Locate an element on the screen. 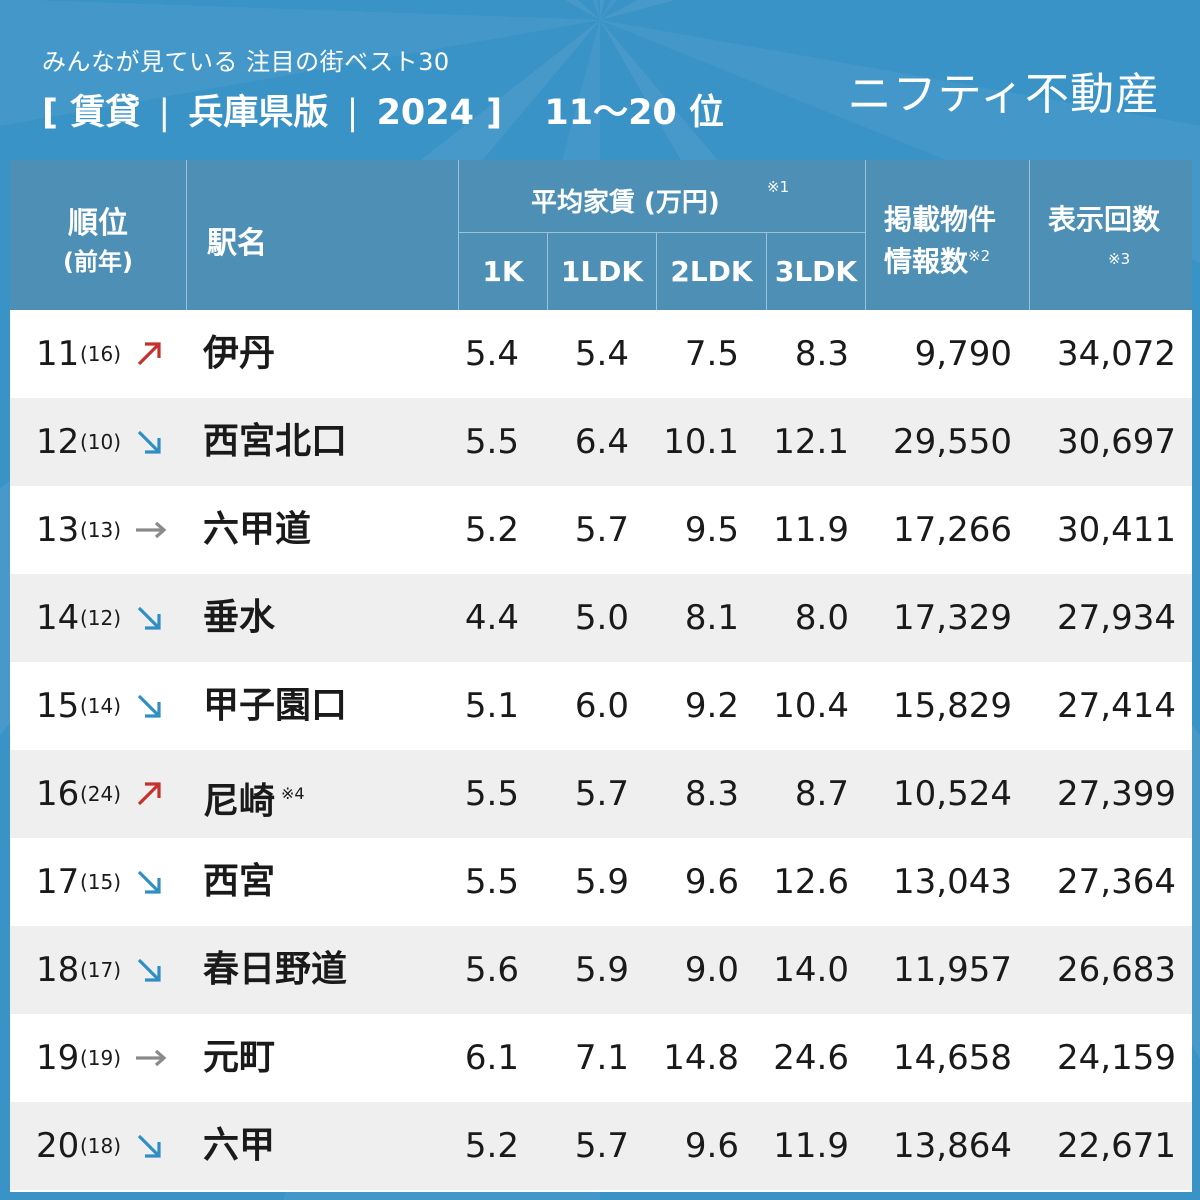  header-listings: 掲載物件 情報数※2 is located at coordinates (948, 235).